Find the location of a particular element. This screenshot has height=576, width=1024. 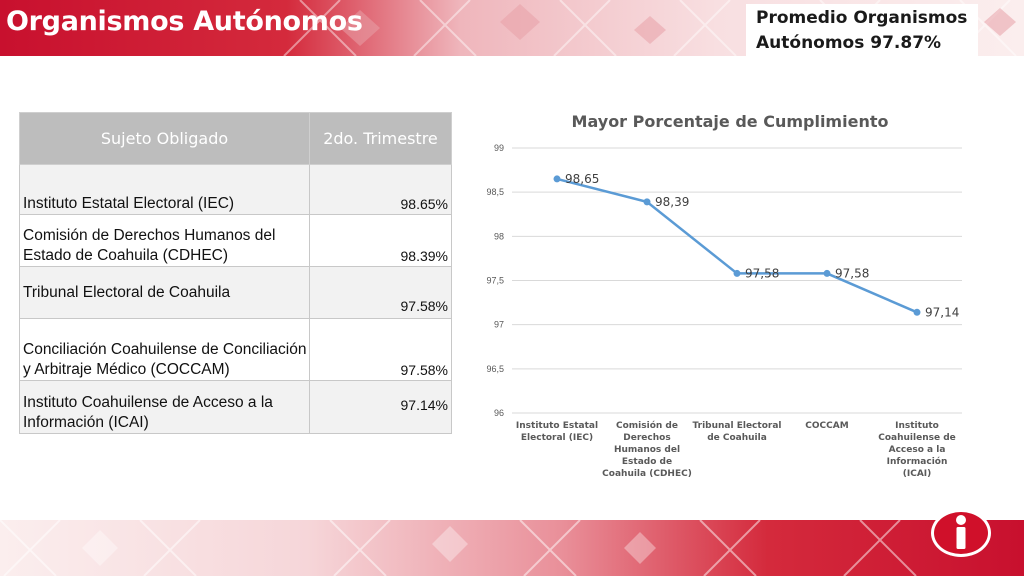

info-i-icon is located at coordinates (961, 532).